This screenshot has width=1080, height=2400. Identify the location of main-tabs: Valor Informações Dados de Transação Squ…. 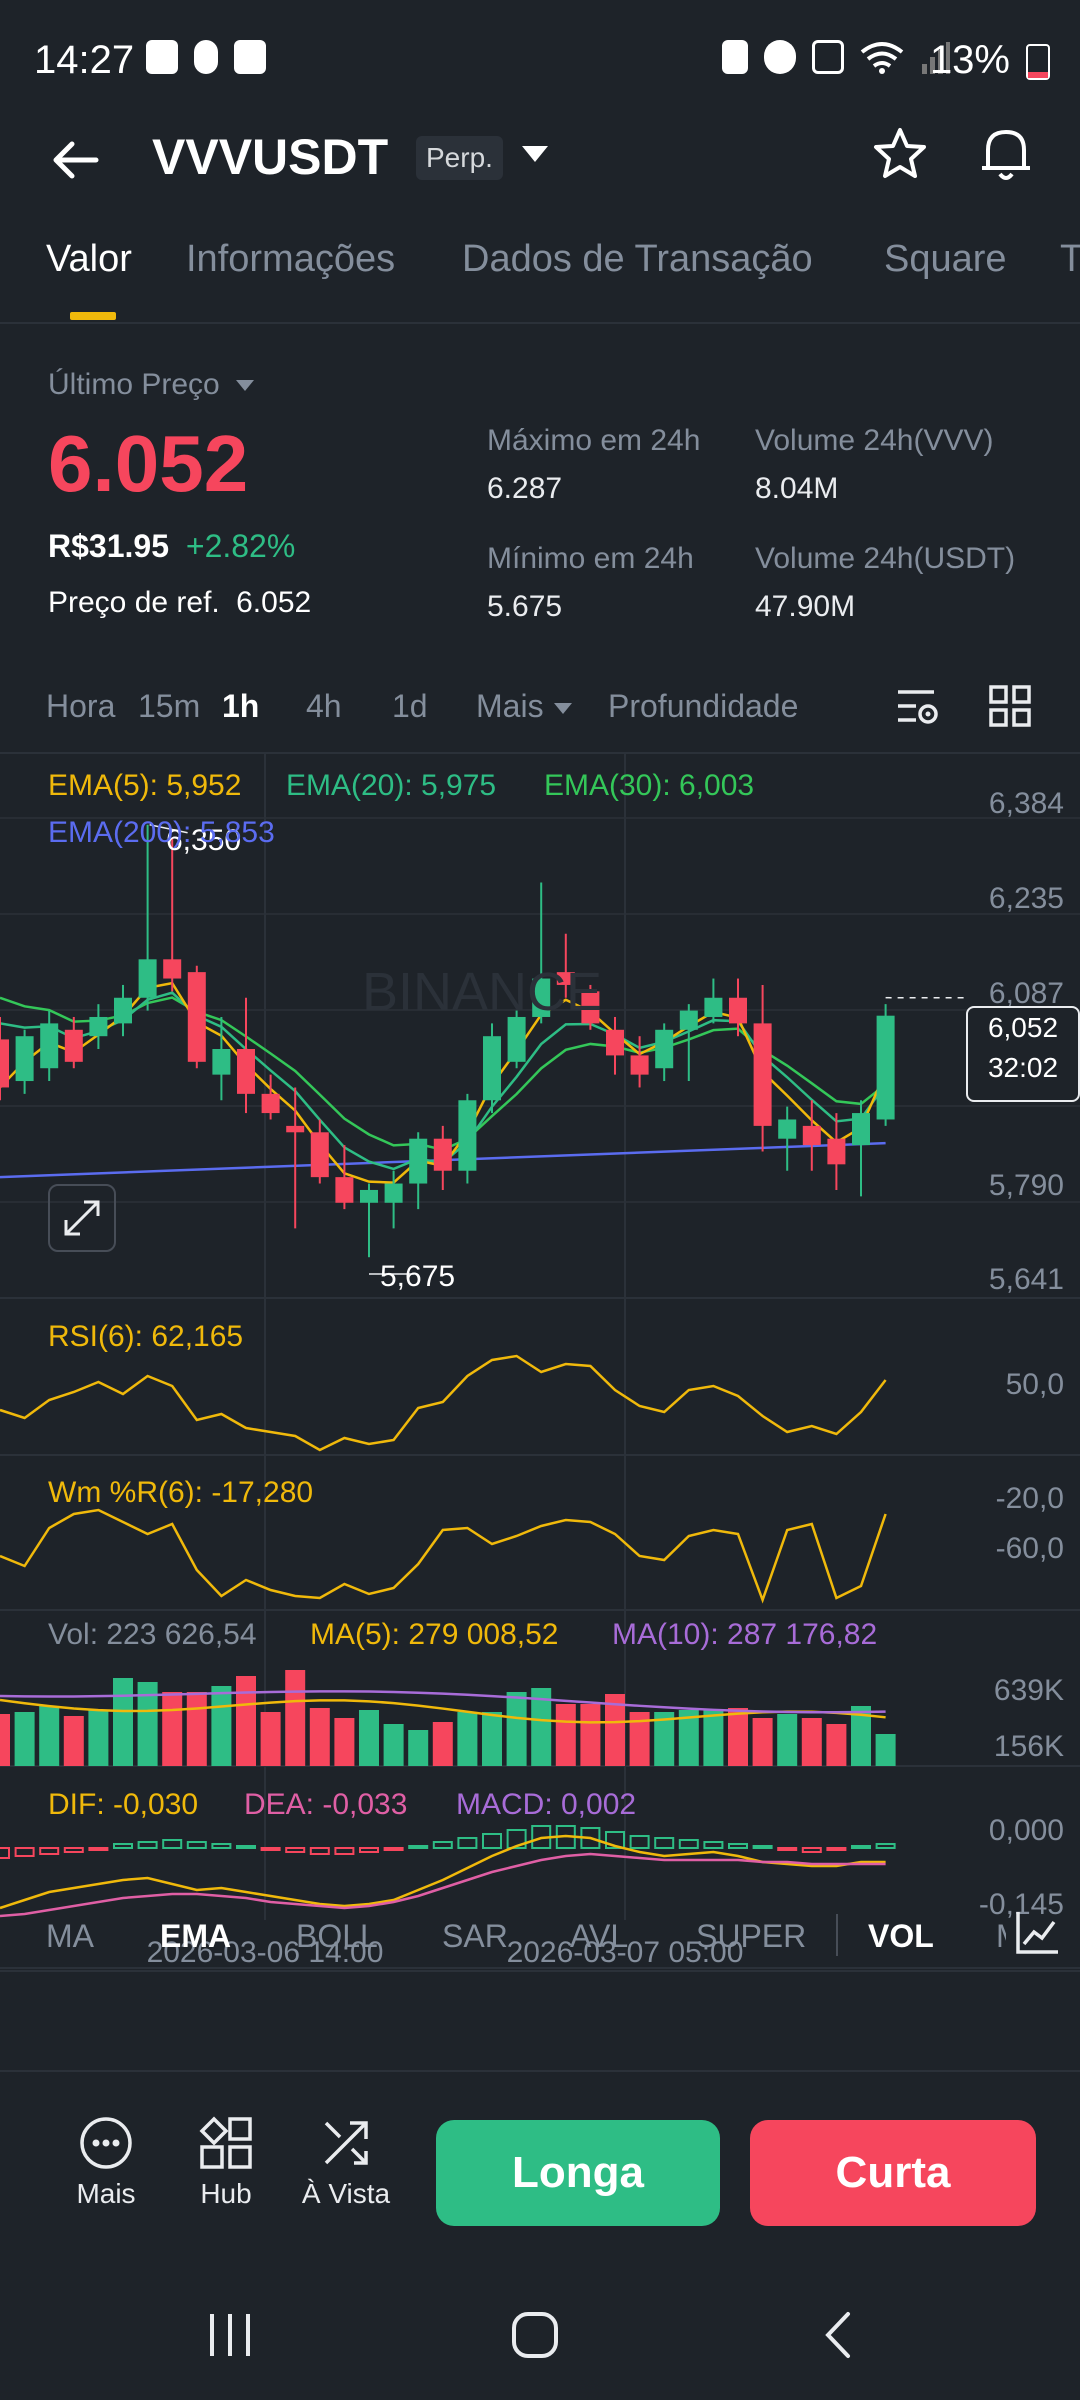
(540, 280).